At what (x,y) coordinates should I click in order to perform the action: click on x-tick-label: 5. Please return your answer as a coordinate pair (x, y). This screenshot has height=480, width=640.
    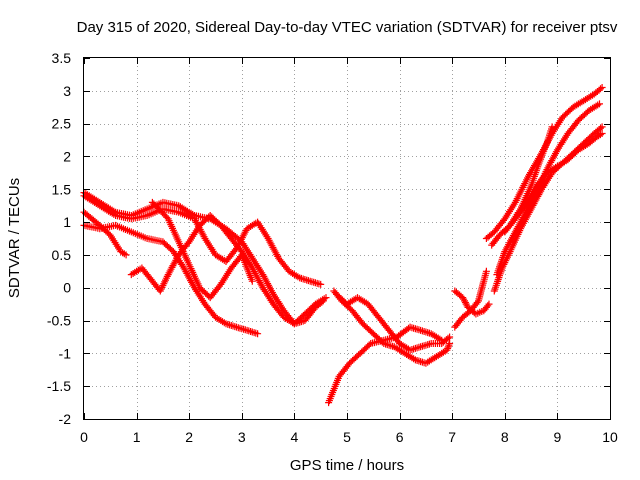
    Looking at the image, I should click on (347, 437).